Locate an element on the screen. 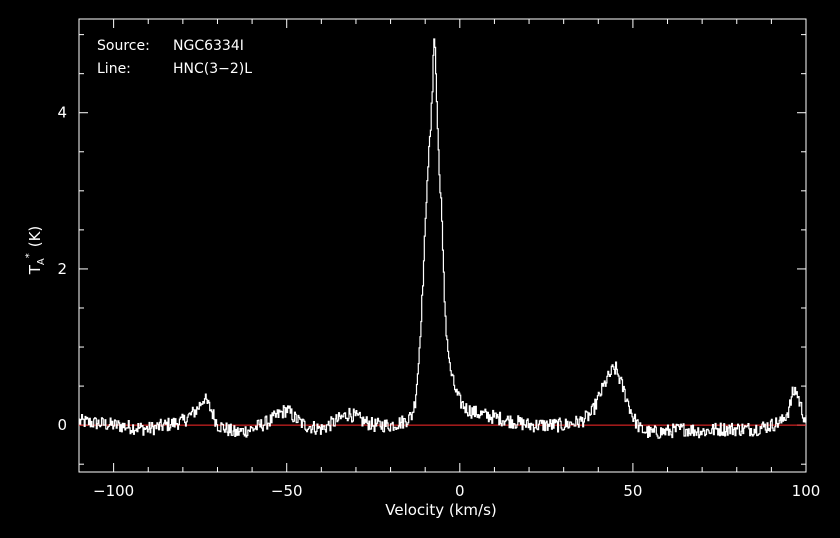 This screenshot has width=840, height=538. line-label: Line: is located at coordinates (114, 69).